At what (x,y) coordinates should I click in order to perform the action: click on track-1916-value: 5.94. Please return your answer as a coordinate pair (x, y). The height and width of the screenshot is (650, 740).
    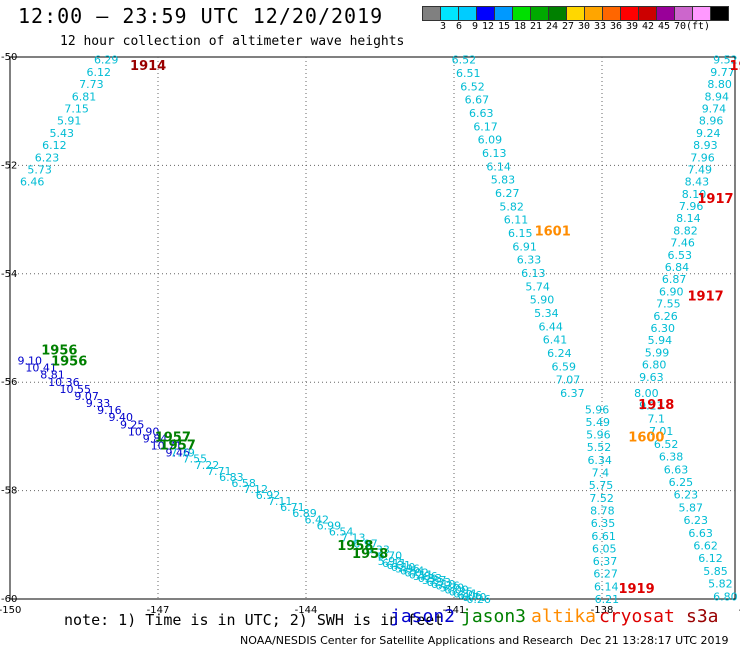
    Looking at the image, I should click on (660, 340).